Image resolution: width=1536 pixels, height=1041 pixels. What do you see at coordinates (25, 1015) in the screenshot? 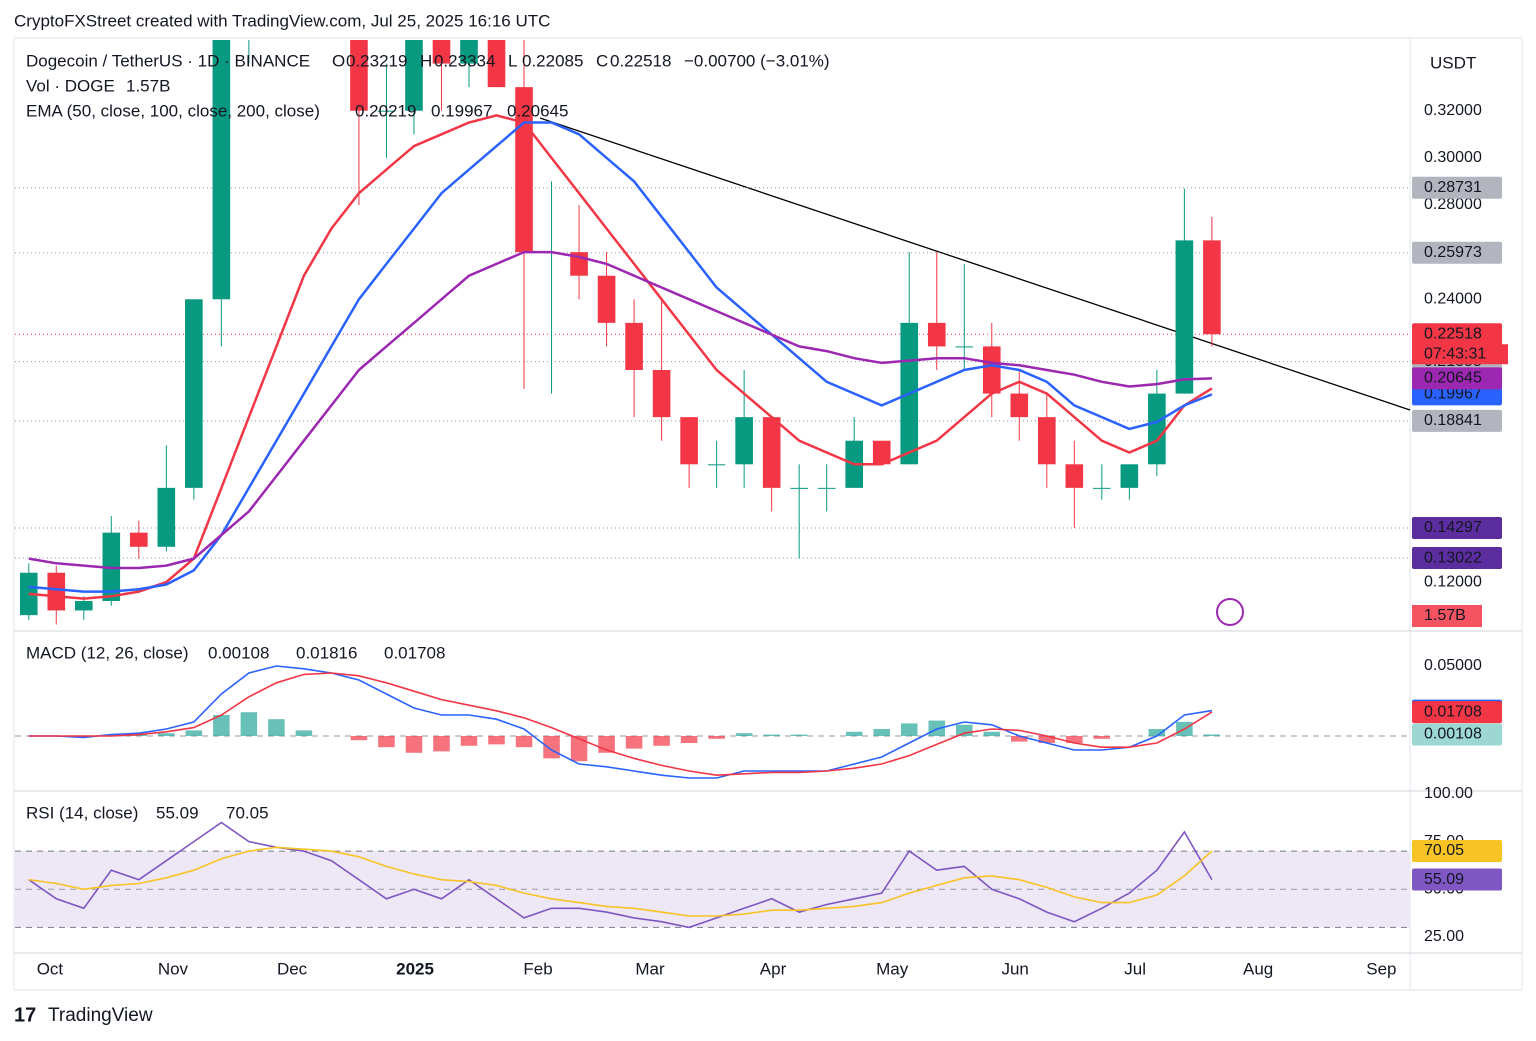
I see `logo-mark: 17` at bounding box center [25, 1015].